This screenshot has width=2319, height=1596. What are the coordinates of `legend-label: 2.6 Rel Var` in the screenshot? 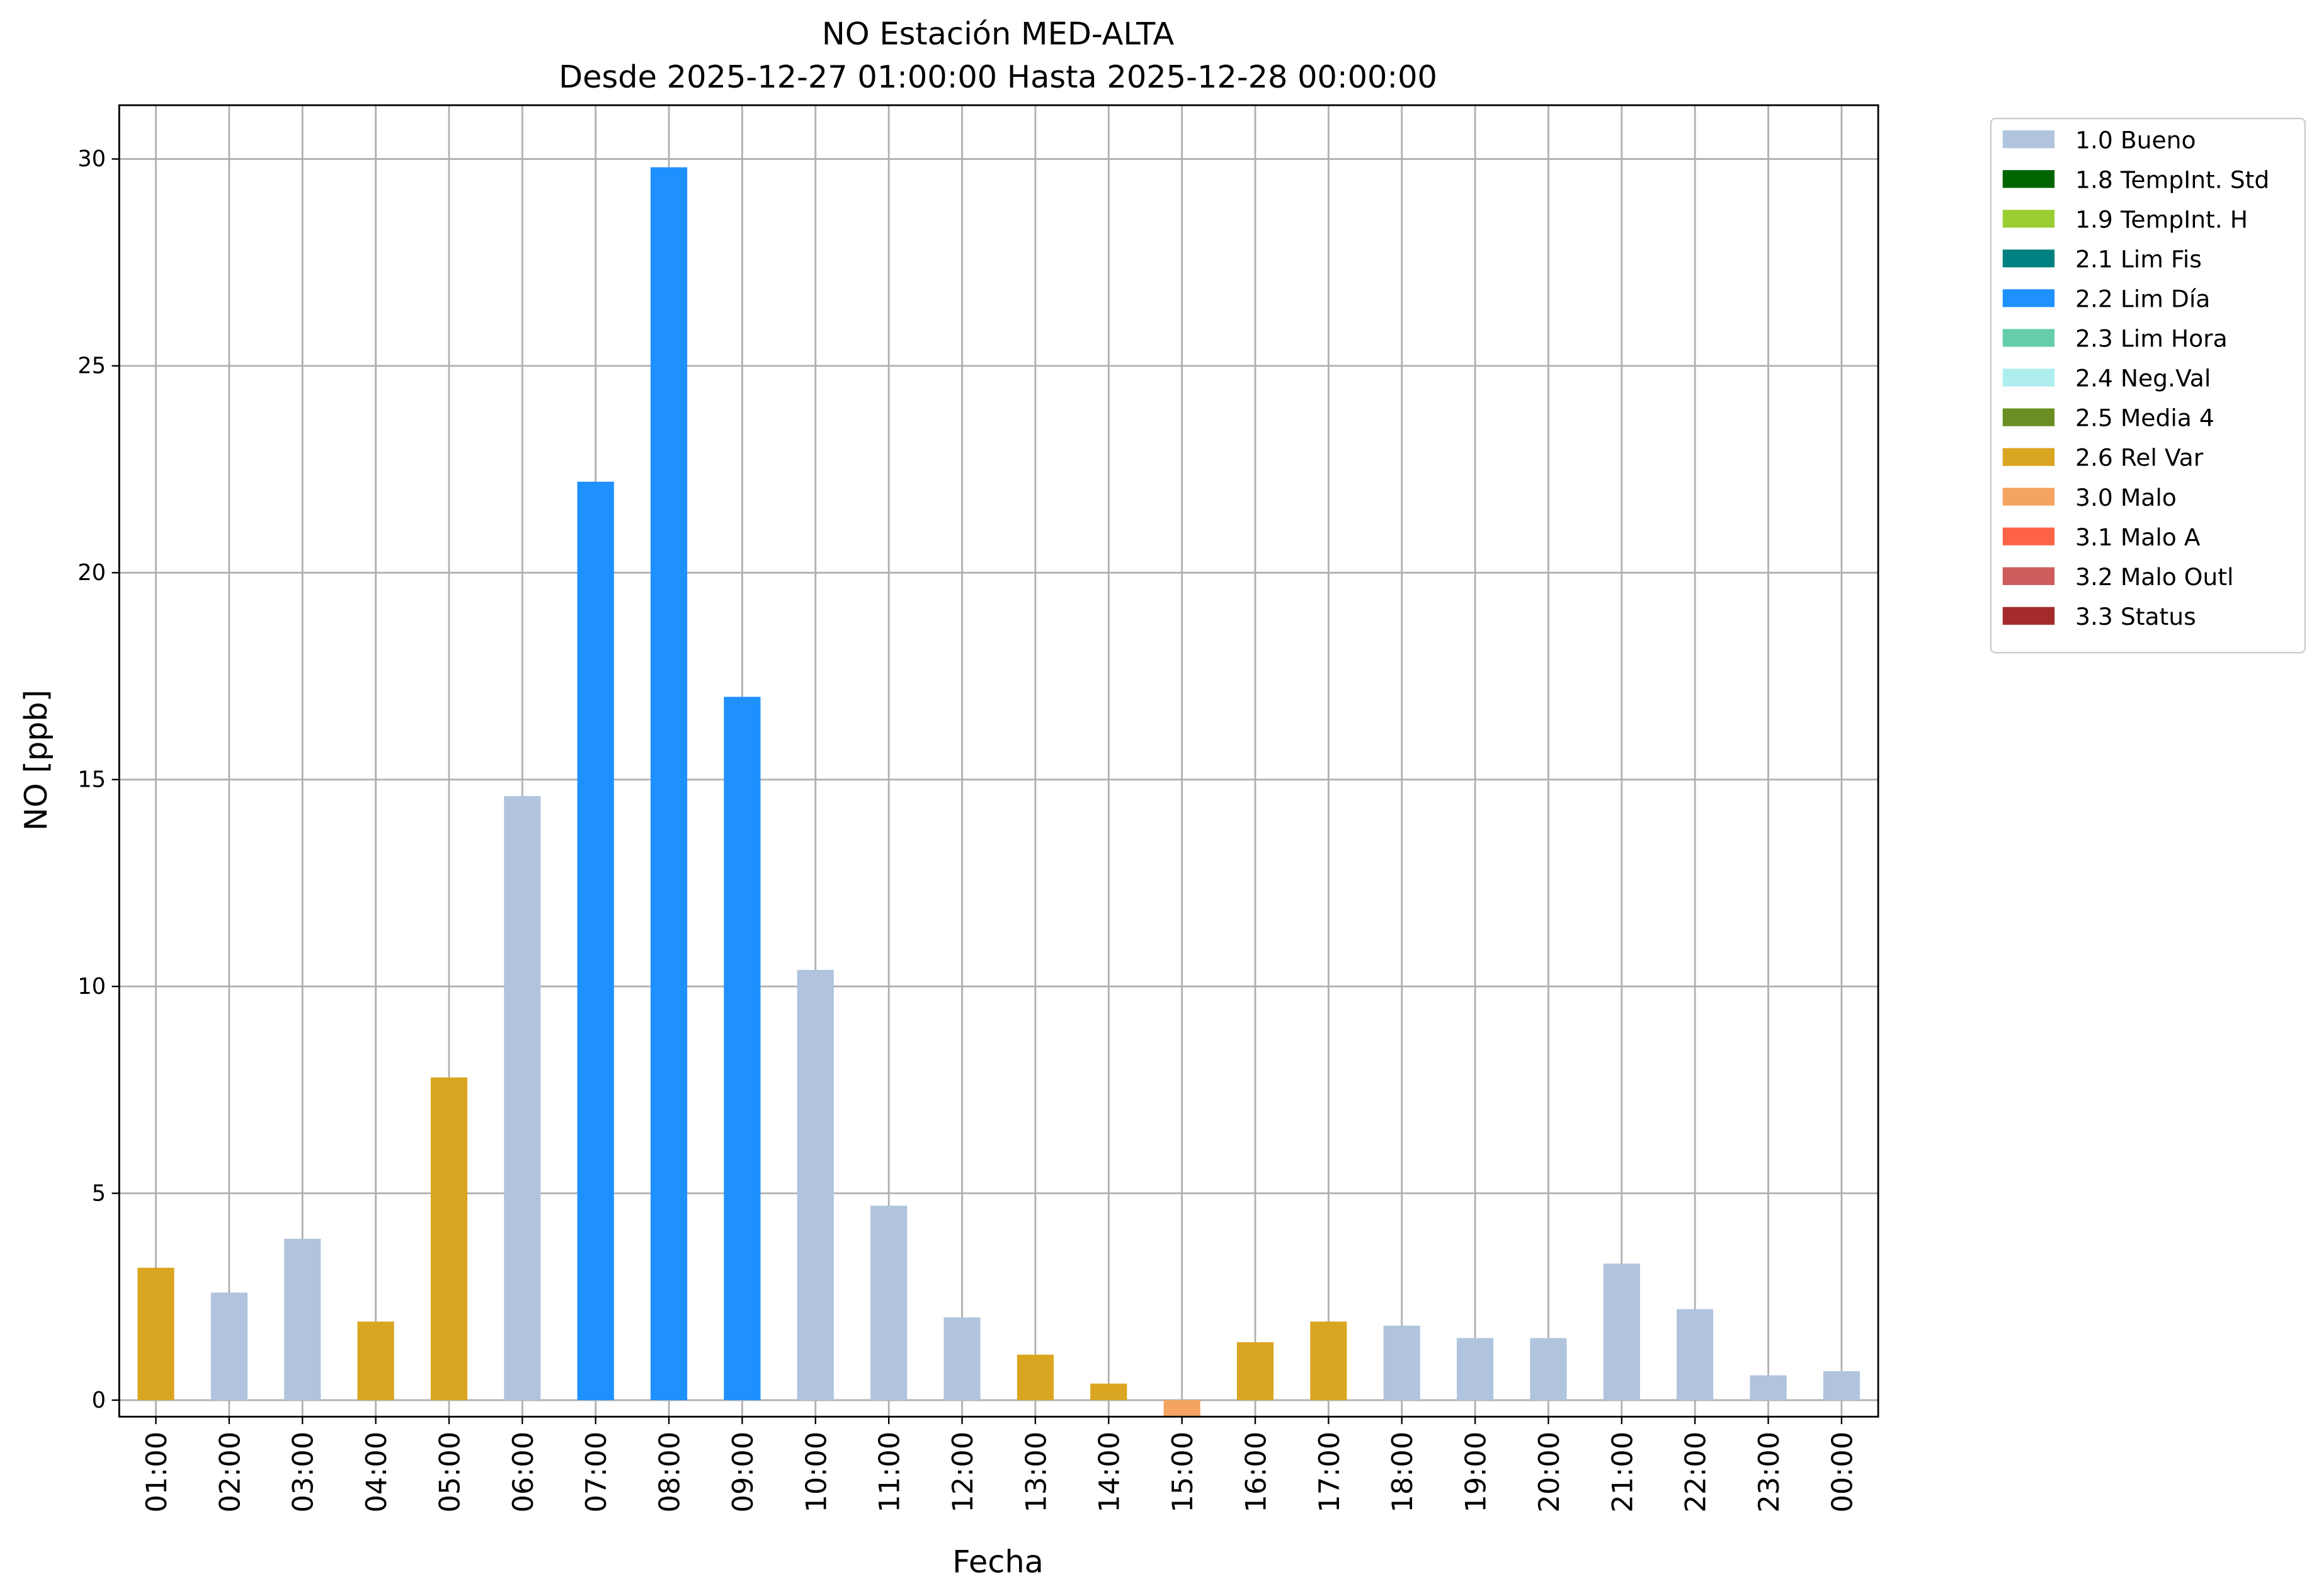 It's located at (2139, 458).